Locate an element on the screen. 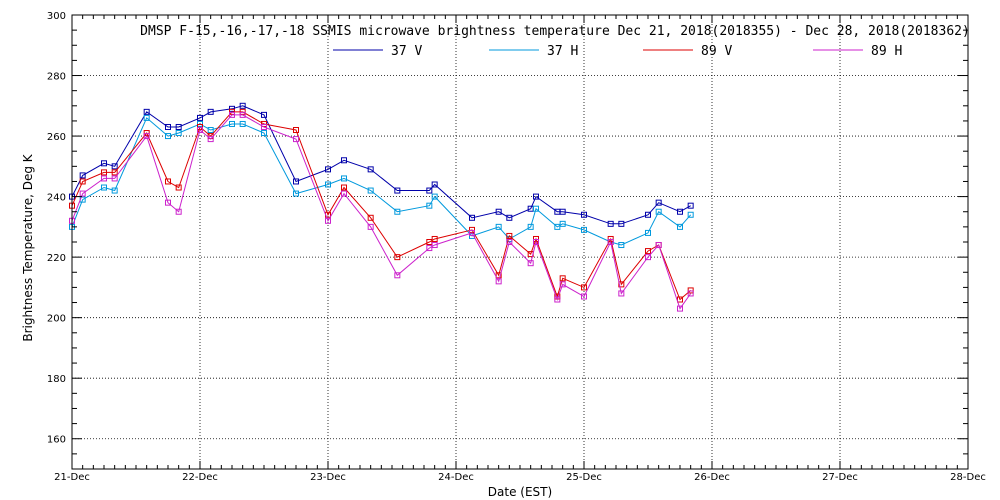  legend-item: 37 H is located at coordinates (533, 51).